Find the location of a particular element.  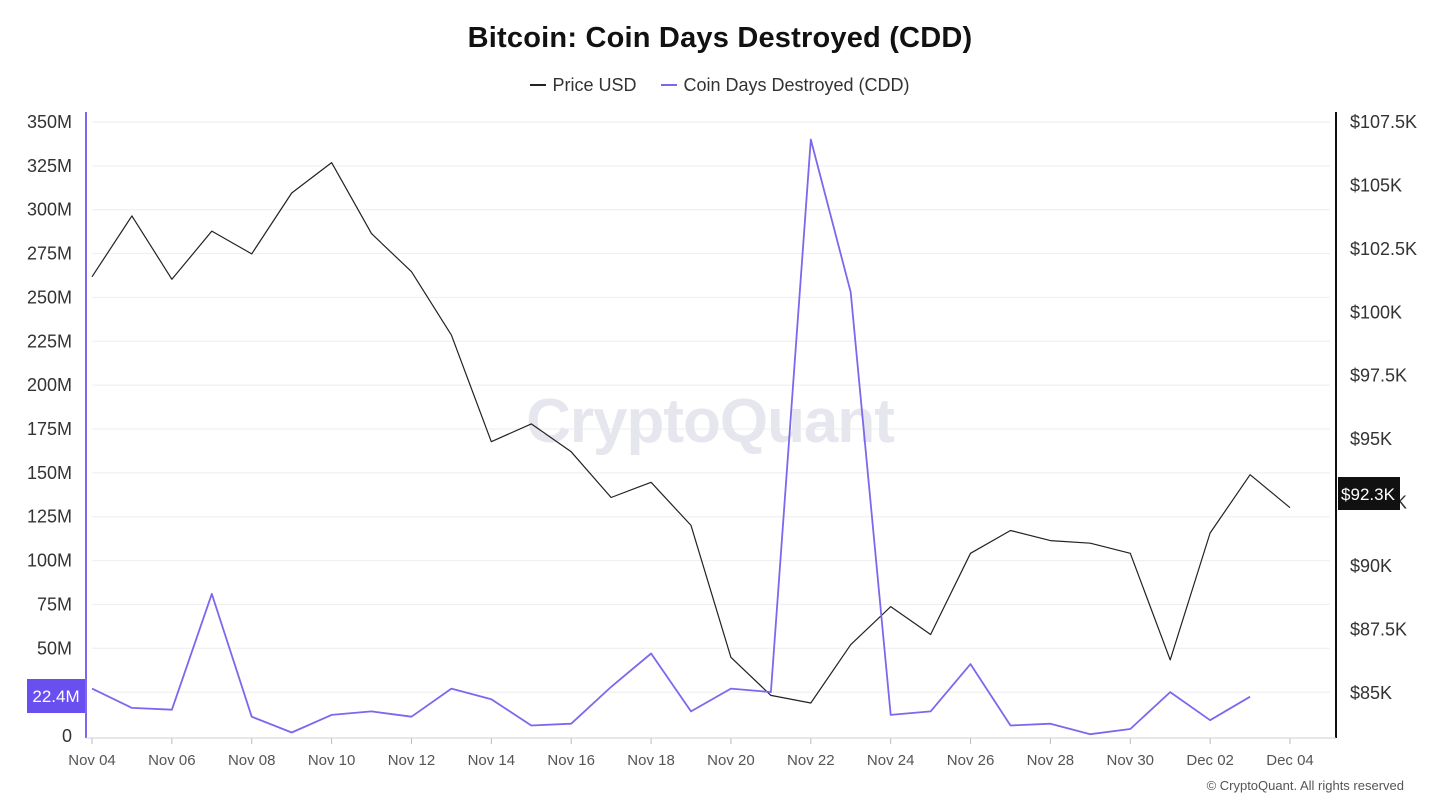

x-tick-label: Nov 18 is located at coordinates (651, 760).